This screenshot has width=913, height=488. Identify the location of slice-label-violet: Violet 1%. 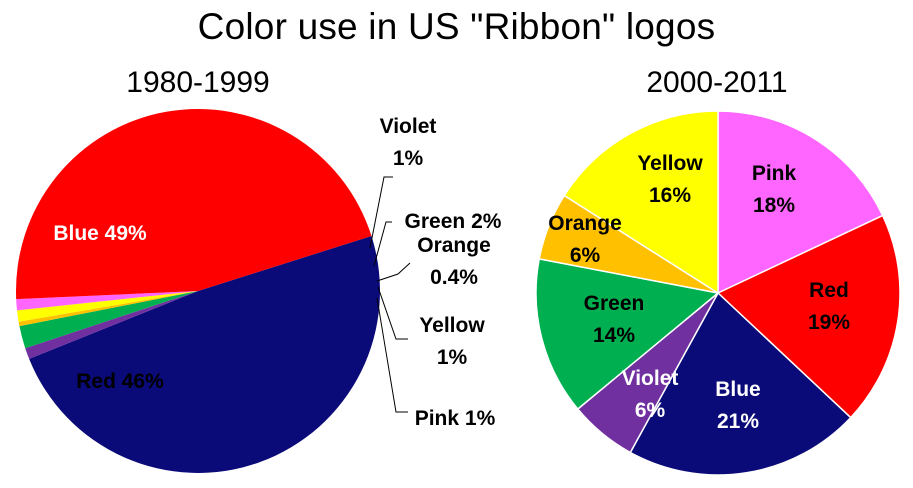
(408, 142).